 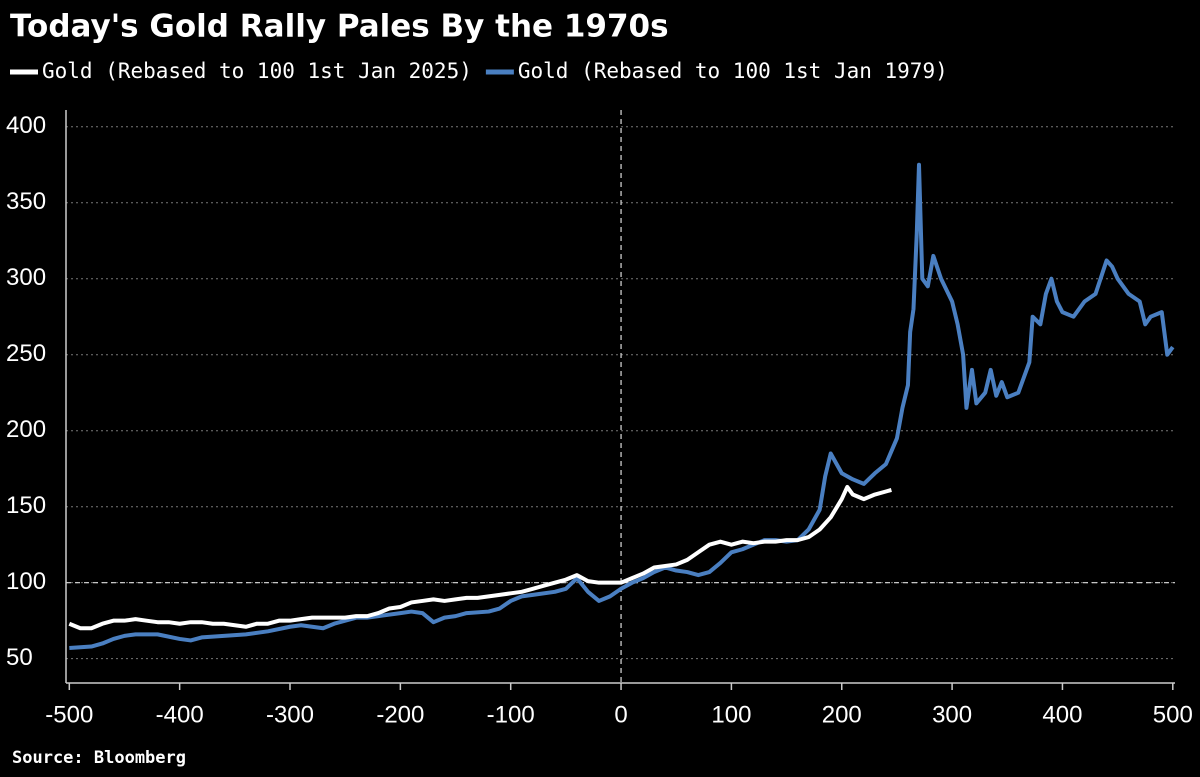 I want to click on y-tick-label: 350, so click(x=26, y=201).